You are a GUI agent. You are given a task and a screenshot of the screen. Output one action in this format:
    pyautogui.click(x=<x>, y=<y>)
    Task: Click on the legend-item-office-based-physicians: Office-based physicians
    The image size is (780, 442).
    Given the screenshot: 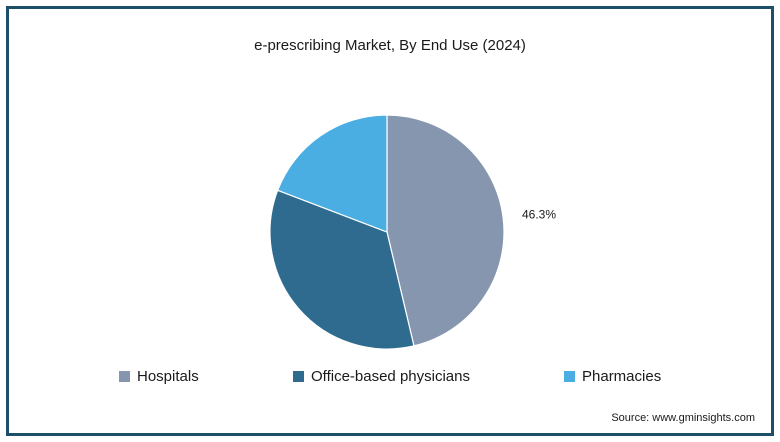 What is the action you would take?
    pyautogui.click(x=381, y=376)
    